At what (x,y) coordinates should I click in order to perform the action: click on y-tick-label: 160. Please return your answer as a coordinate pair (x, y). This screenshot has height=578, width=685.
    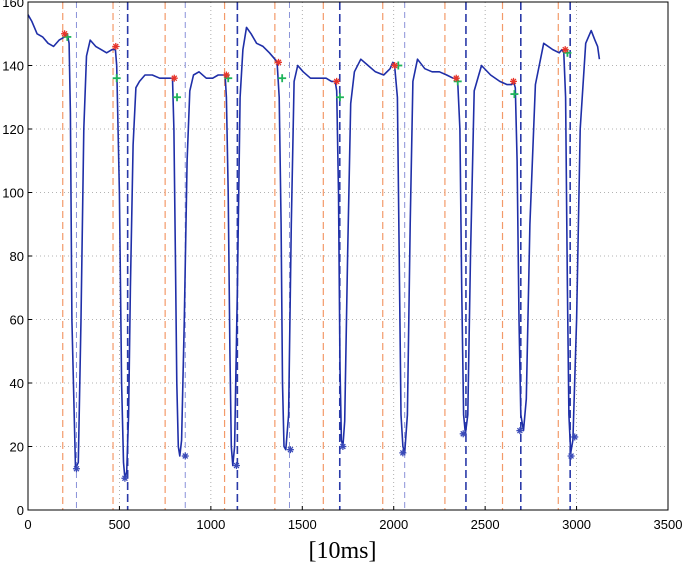
    Looking at the image, I should click on (13, 5).